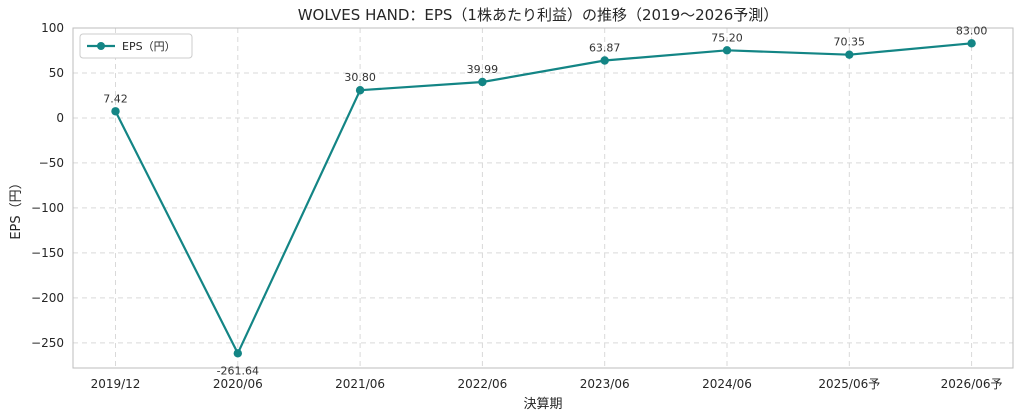 The height and width of the screenshot is (419, 1024). What do you see at coordinates (850, 42) in the screenshot?
I see `eps-data-label: 70.35` at bounding box center [850, 42].